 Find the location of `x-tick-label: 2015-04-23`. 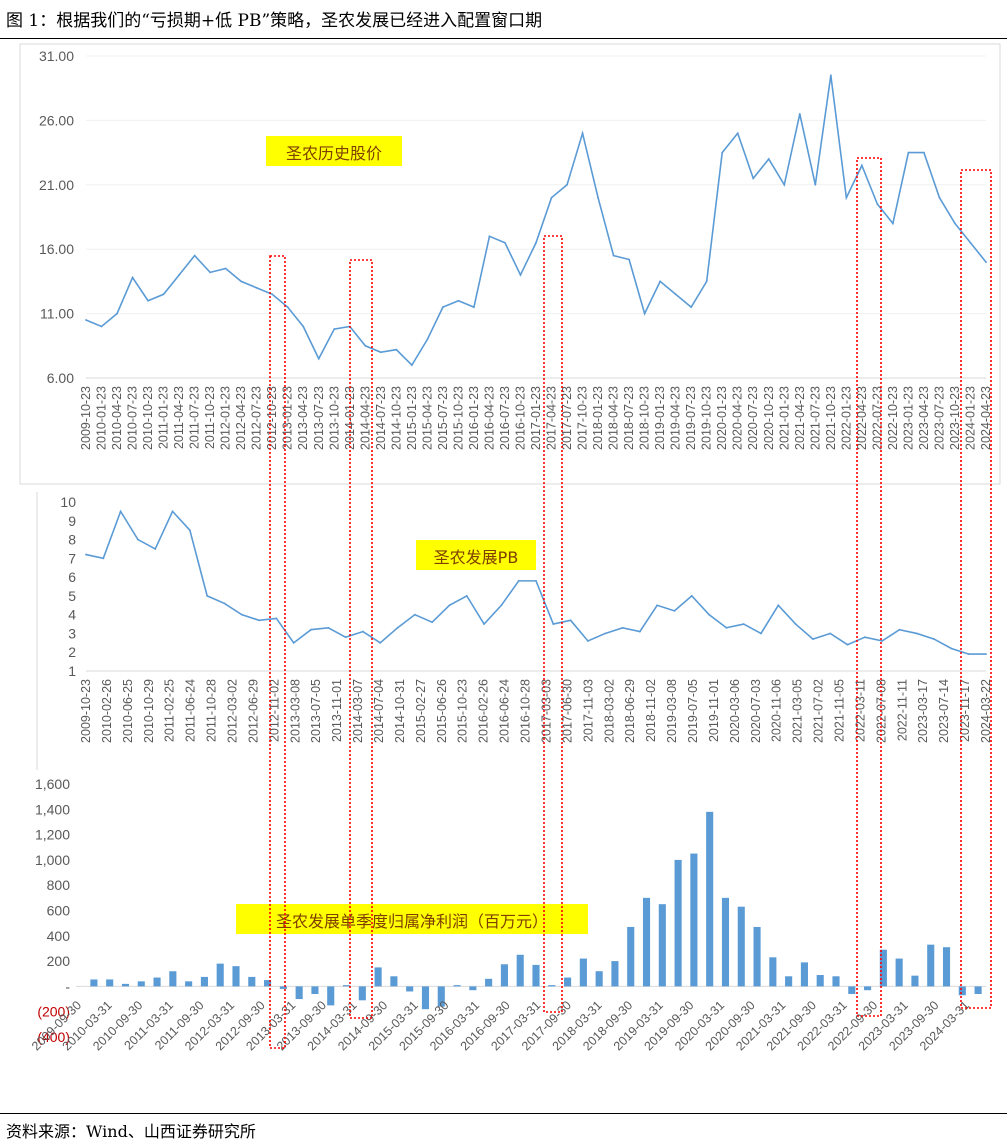

x-tick-label: 2015-04-23 is located at coordinates (427, 418).